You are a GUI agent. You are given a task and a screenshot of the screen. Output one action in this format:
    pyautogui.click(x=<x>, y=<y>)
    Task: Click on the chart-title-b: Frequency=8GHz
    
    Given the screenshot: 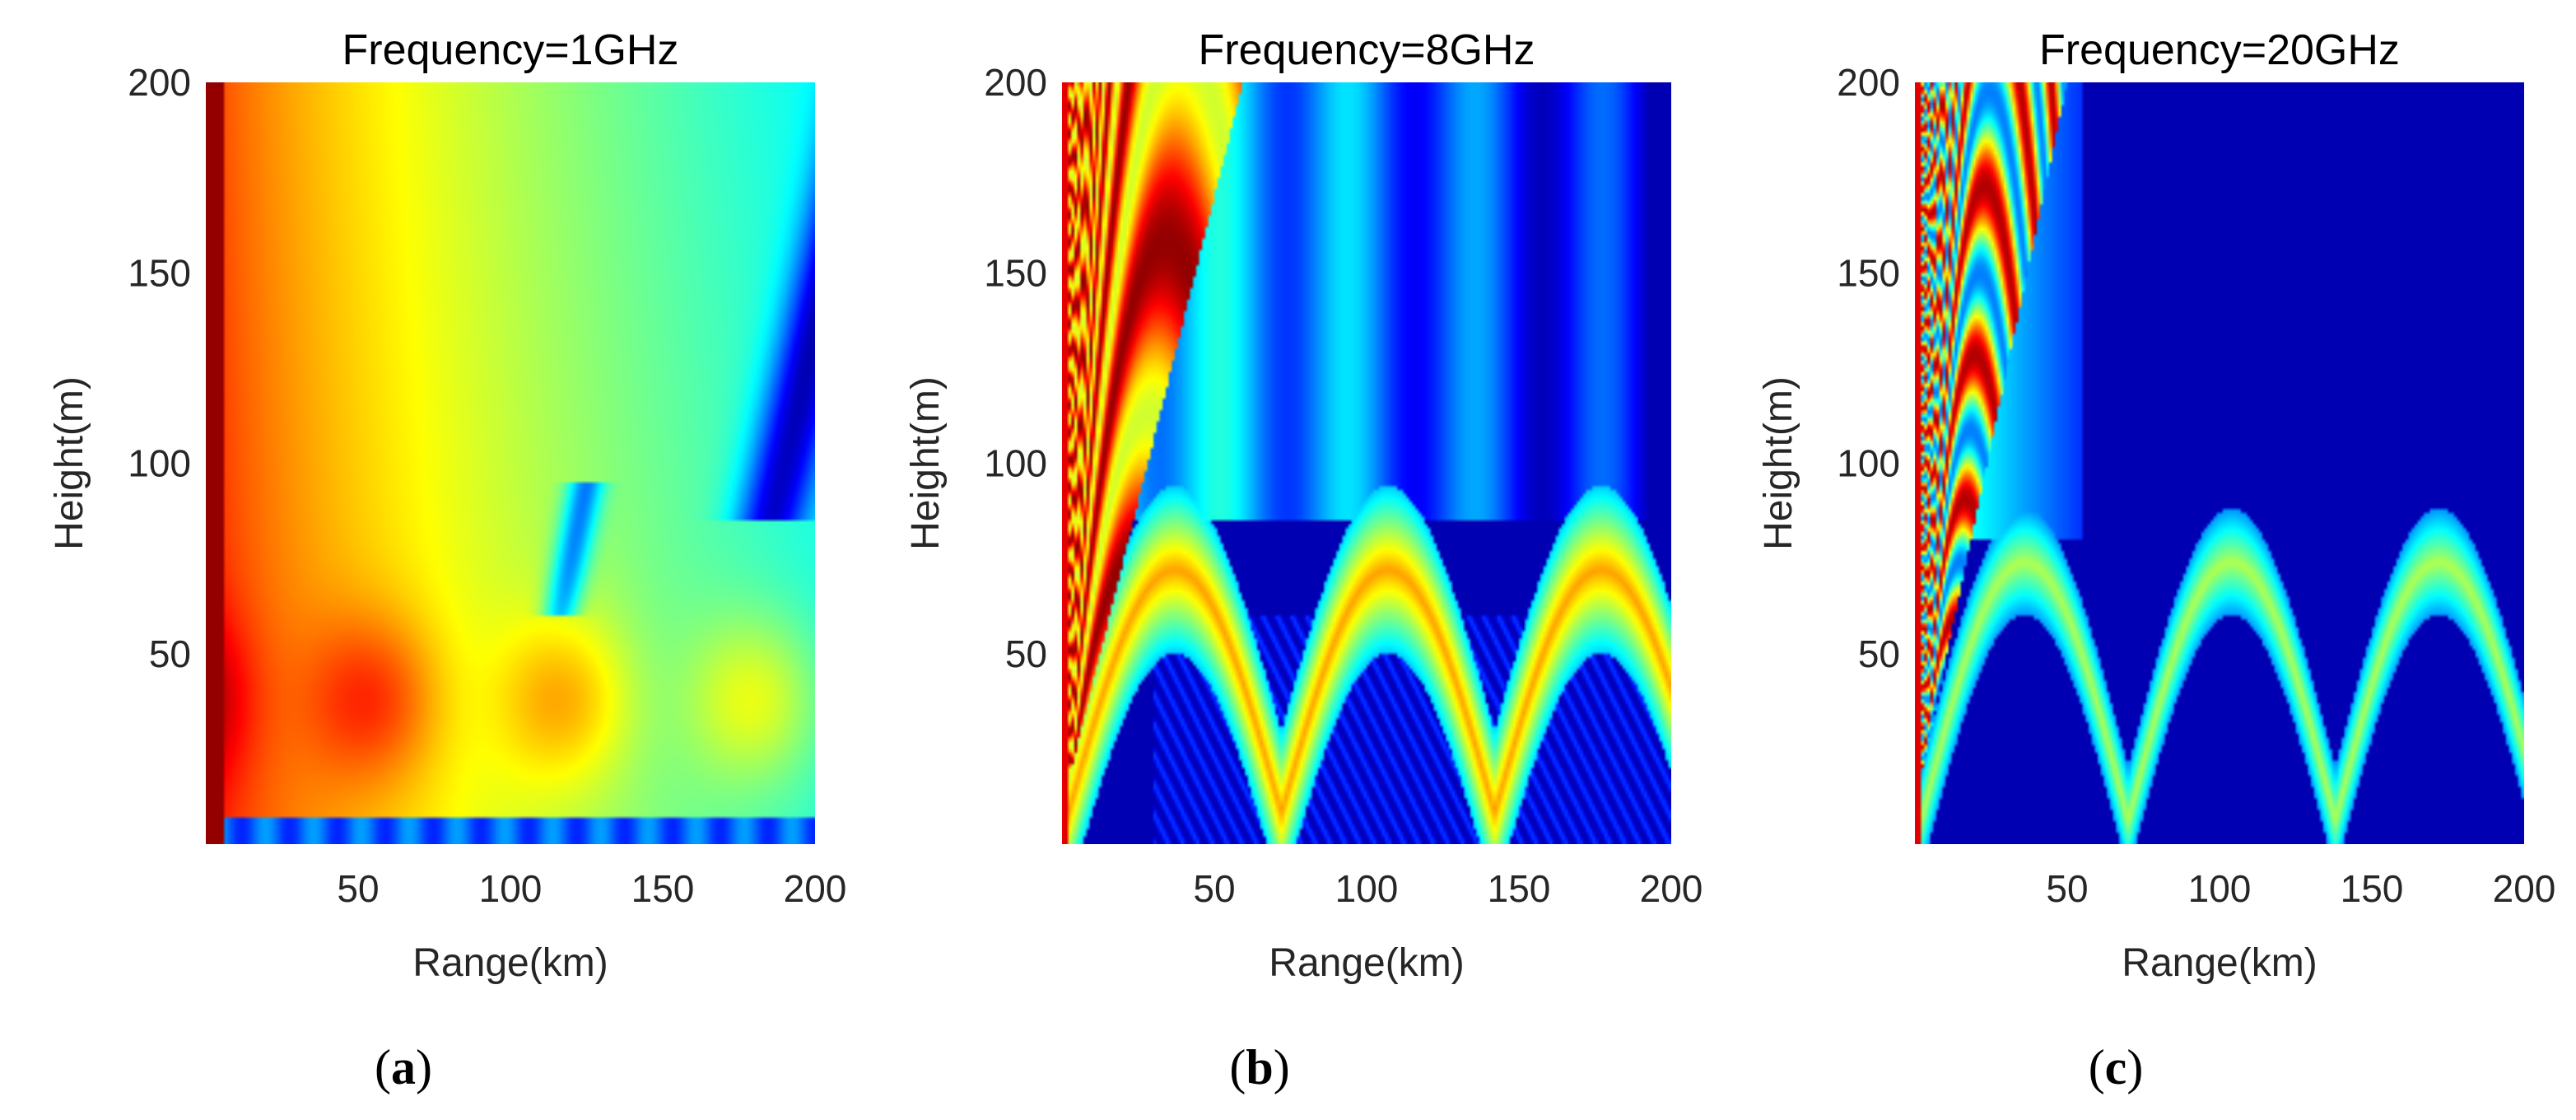 What is the action you would take?
    pyautogui.click(x=1367, y=50)
    